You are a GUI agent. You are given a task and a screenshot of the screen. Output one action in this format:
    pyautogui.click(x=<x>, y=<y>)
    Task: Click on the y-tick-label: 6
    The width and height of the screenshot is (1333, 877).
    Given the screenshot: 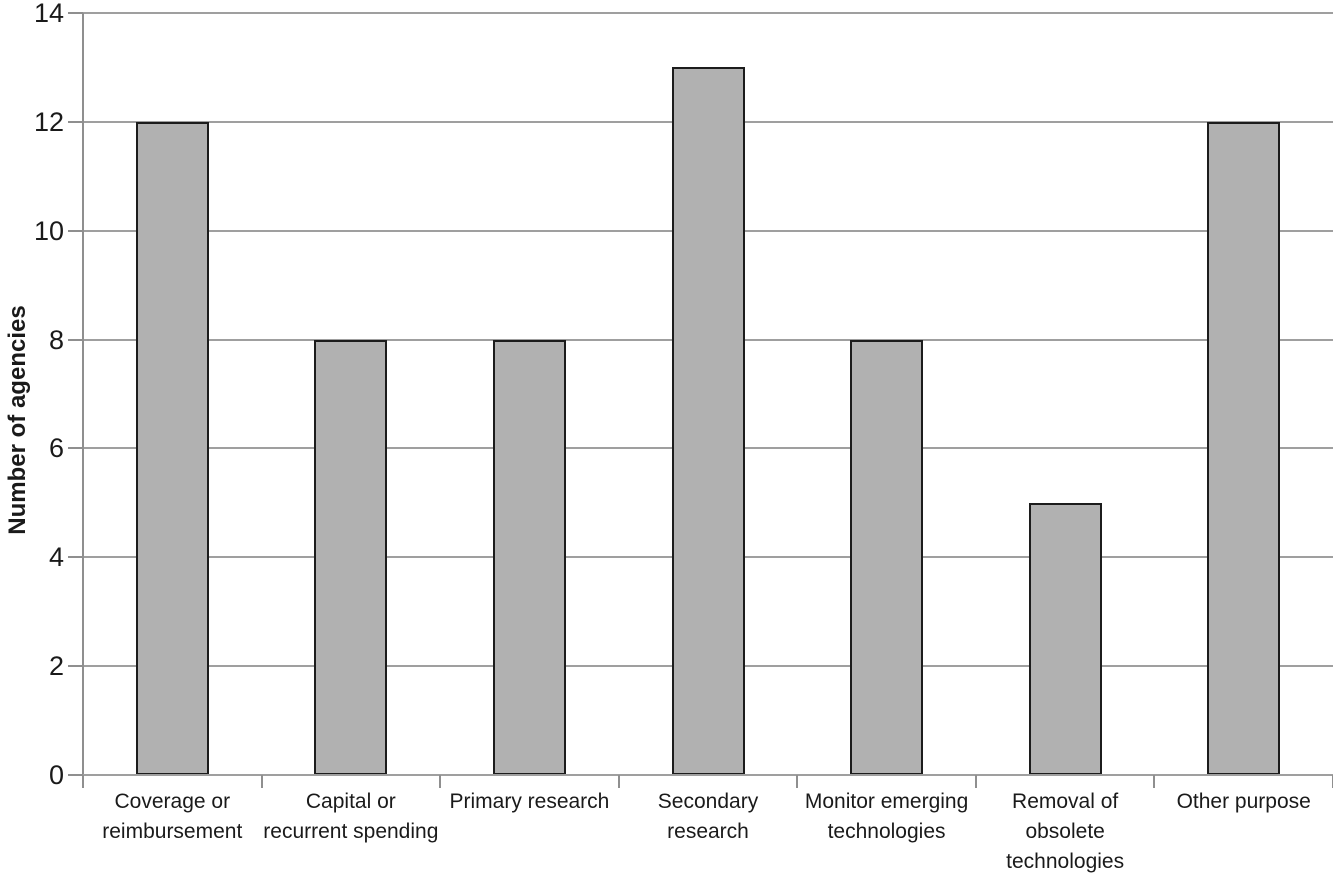 What is the action you would take?
    pyautogui.click(x=56, y=448)
    